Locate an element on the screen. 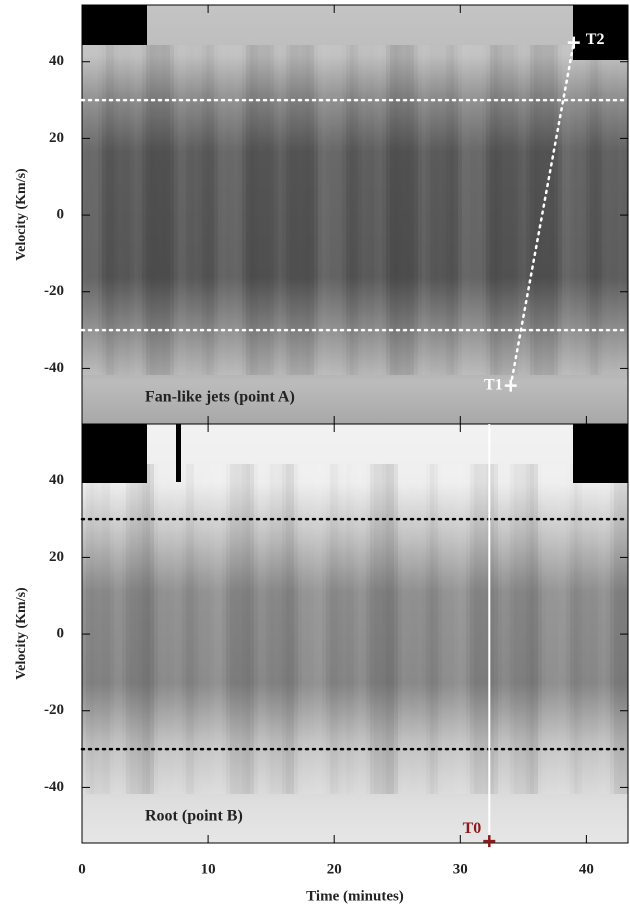 This screenshot has height=911, width=630. panel-label: Fan-like jets (point A) is located at coordinates (220, 397).